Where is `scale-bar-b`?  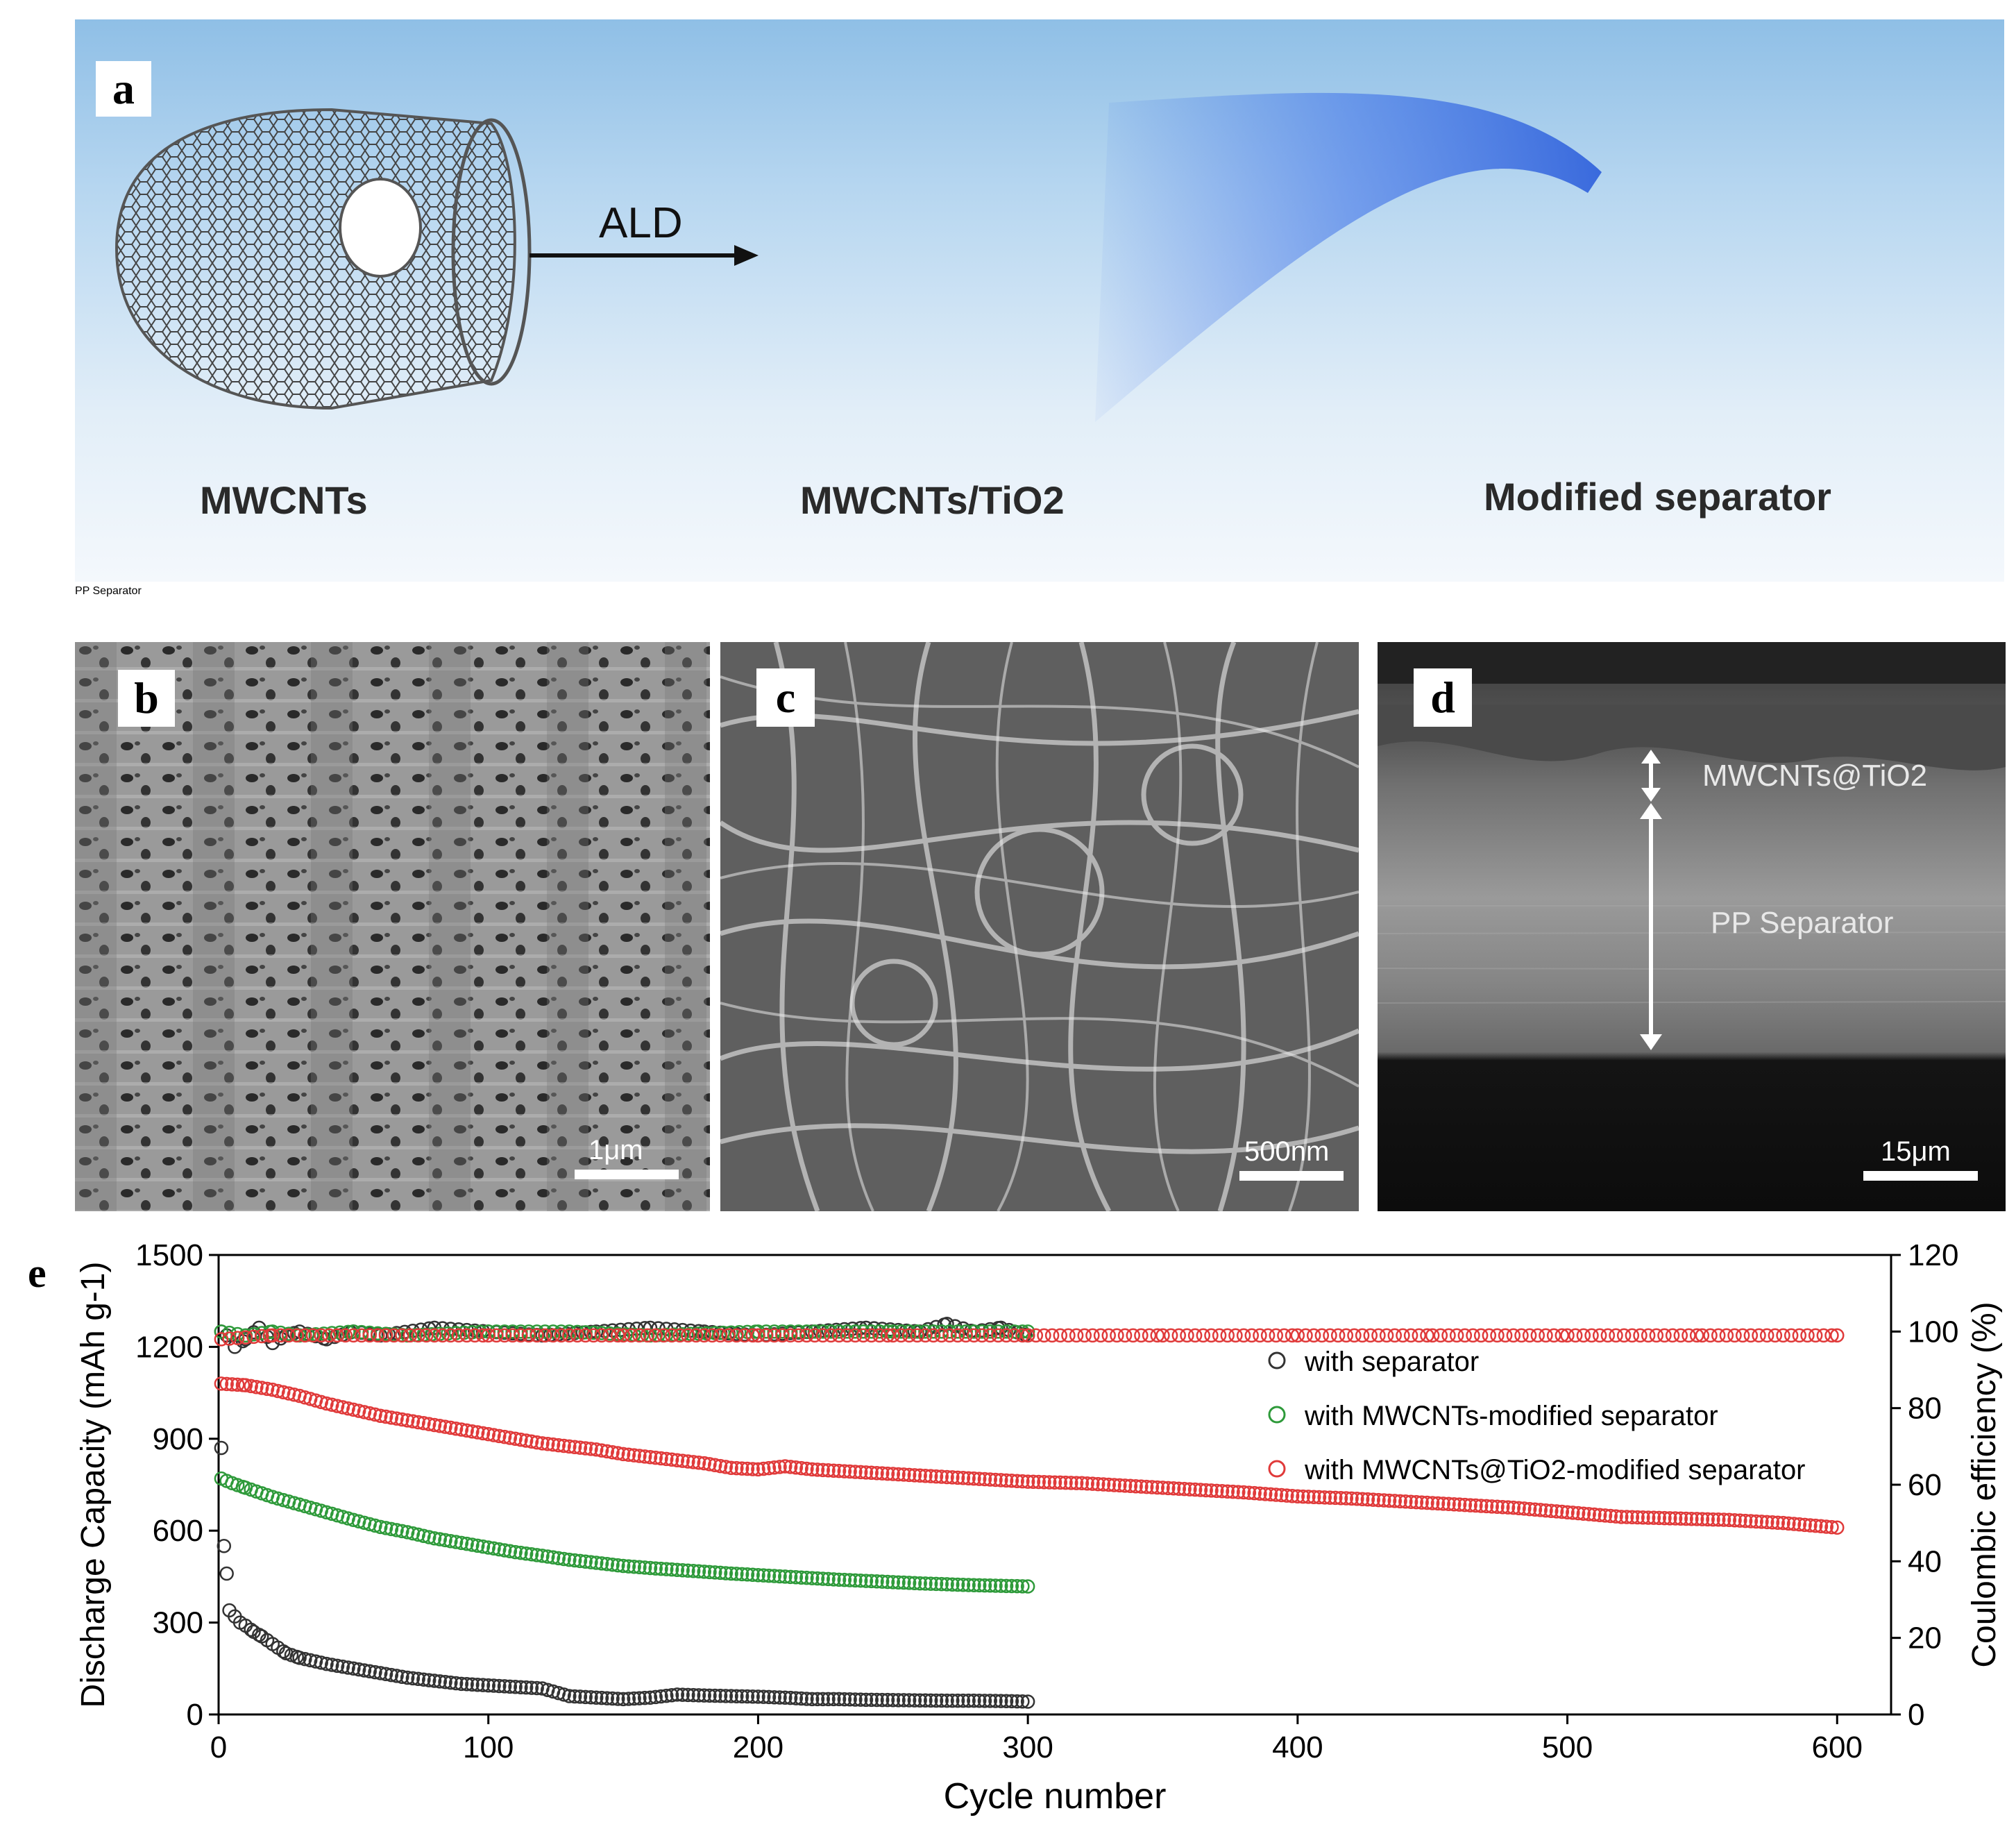 scale-bar-b is located at coordinates (627, 1174).